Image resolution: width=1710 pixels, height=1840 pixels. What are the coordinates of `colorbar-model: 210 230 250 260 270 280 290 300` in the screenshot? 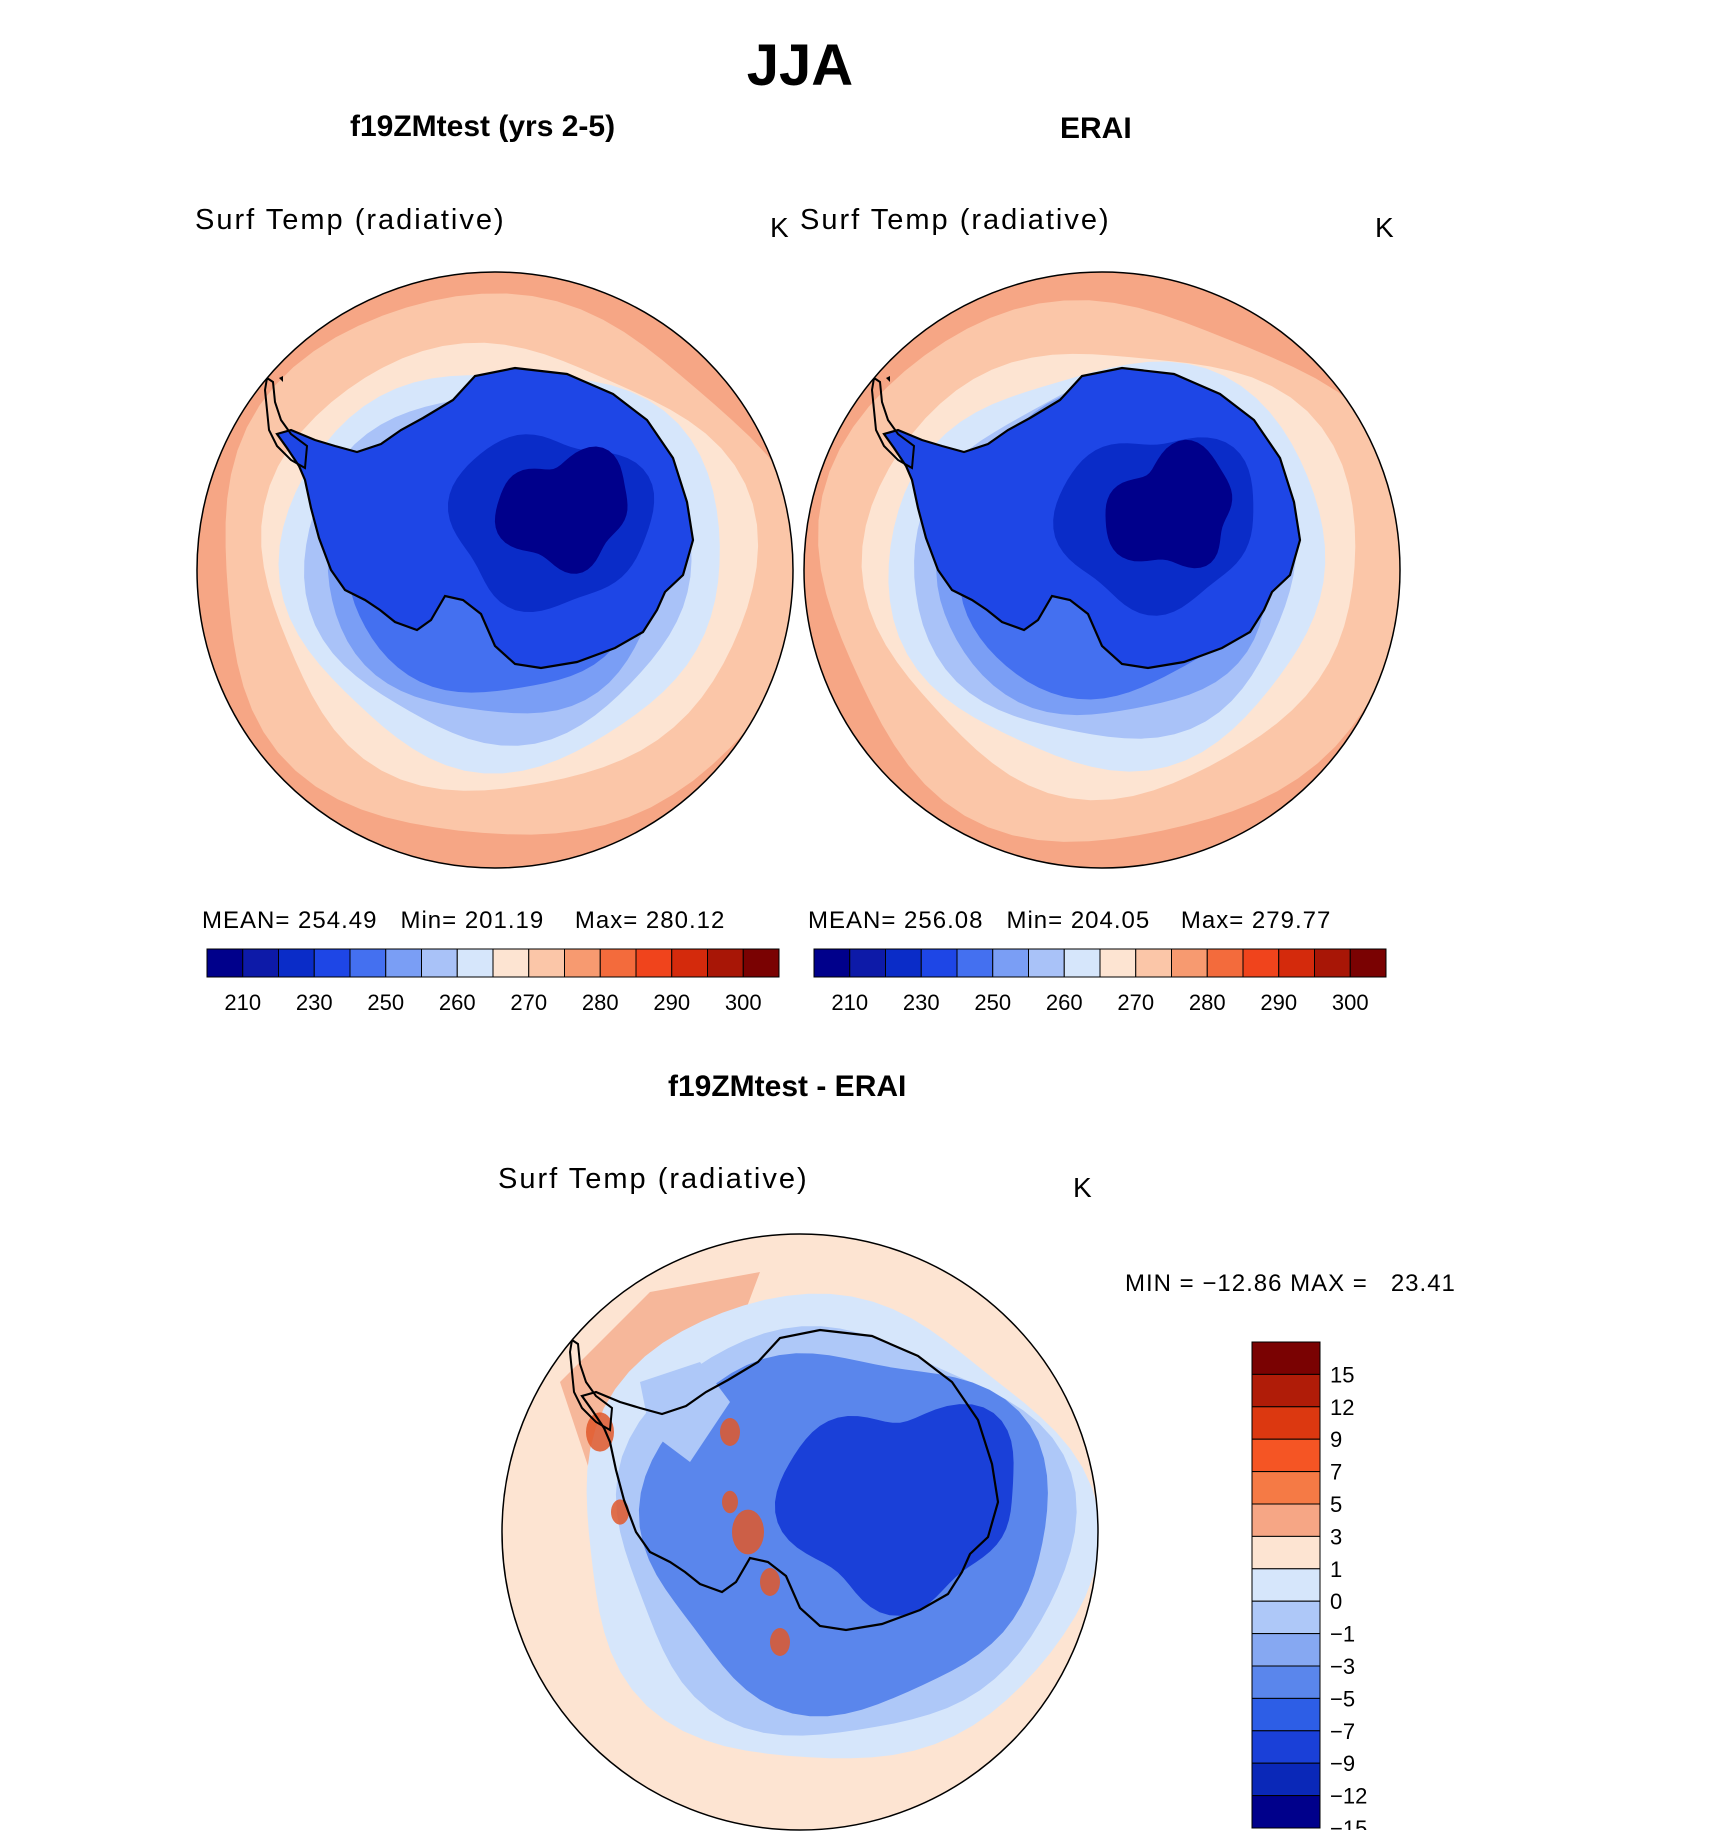 It's located at (493, 981).